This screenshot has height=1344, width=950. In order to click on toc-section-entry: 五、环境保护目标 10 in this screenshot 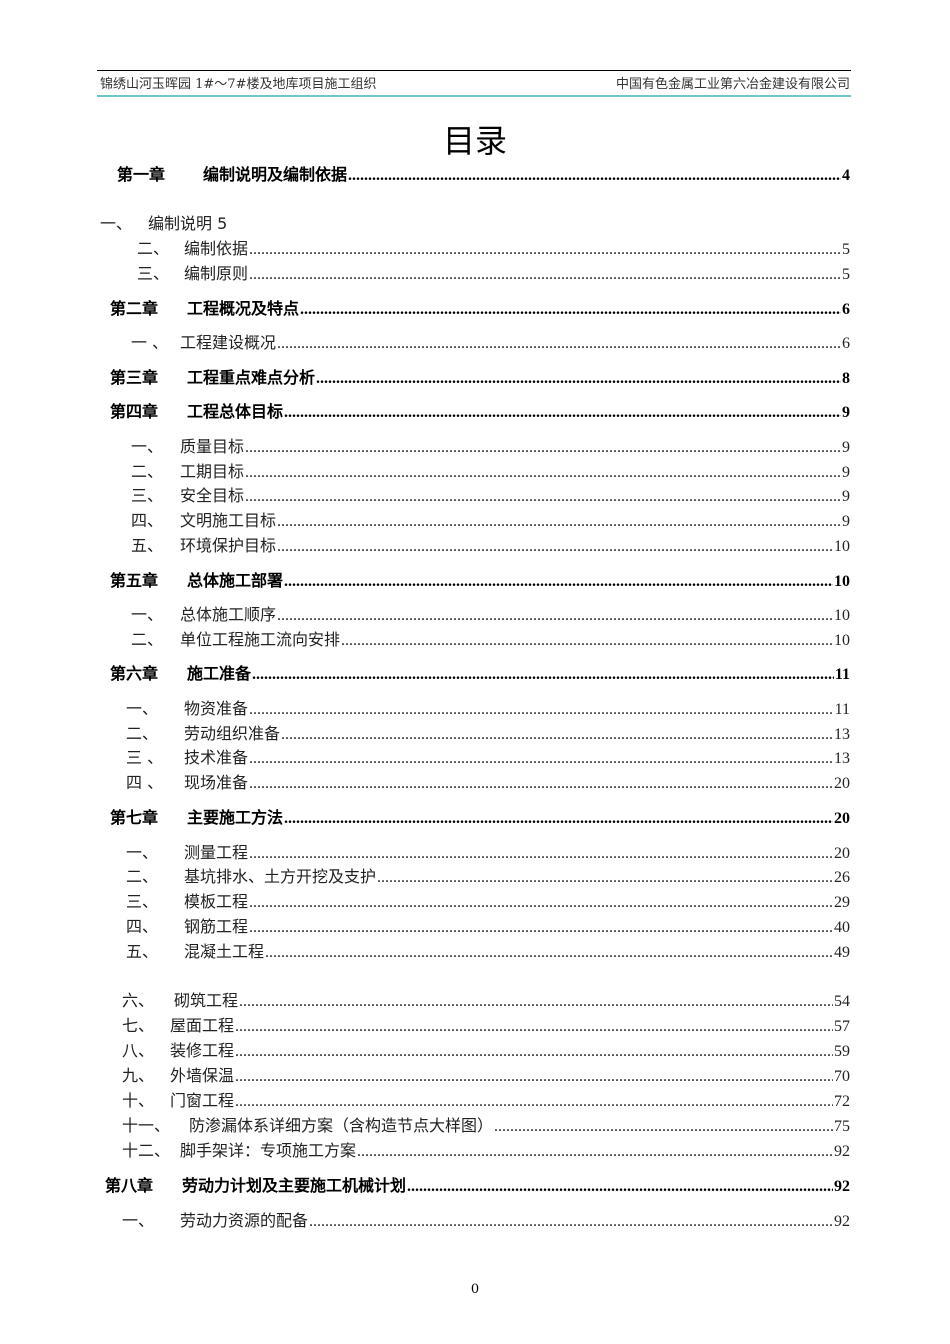, I will do `click(490, 543)`.